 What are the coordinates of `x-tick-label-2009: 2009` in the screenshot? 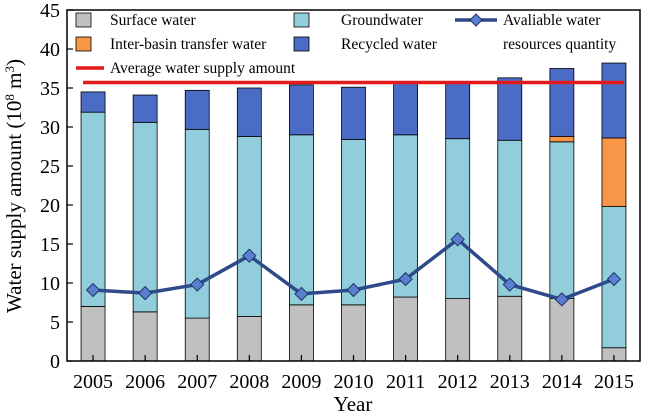 It's located at (301, 382).